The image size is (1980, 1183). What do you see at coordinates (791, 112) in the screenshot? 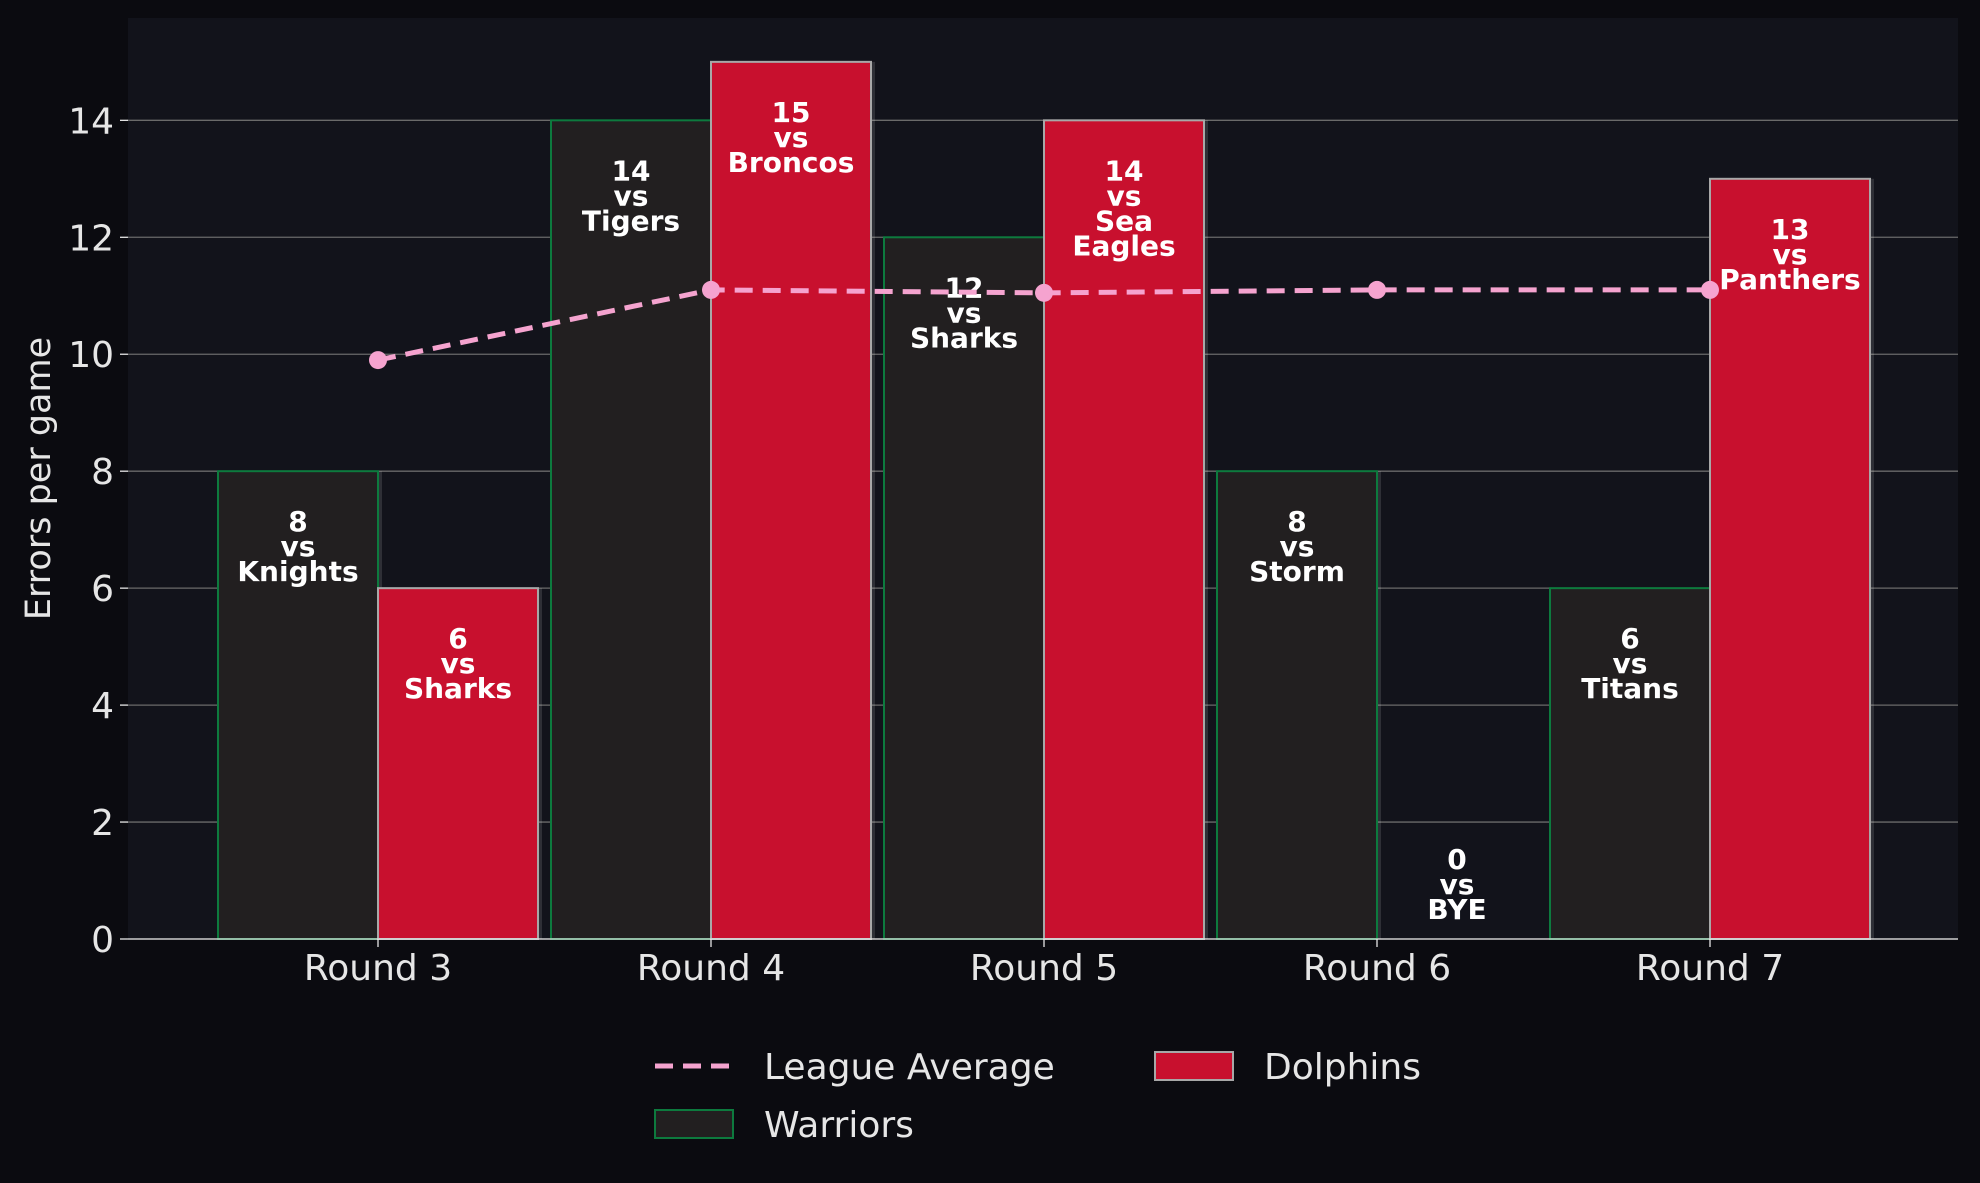
I see `bar-label: 15` at bounding box center [791, 112].